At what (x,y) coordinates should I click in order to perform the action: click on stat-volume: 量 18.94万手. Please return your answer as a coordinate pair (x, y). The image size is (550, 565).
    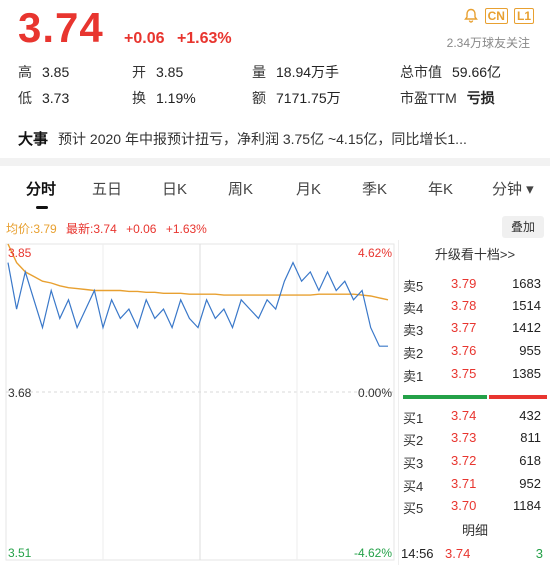
    Looking at the image, I should click on (296, 72).